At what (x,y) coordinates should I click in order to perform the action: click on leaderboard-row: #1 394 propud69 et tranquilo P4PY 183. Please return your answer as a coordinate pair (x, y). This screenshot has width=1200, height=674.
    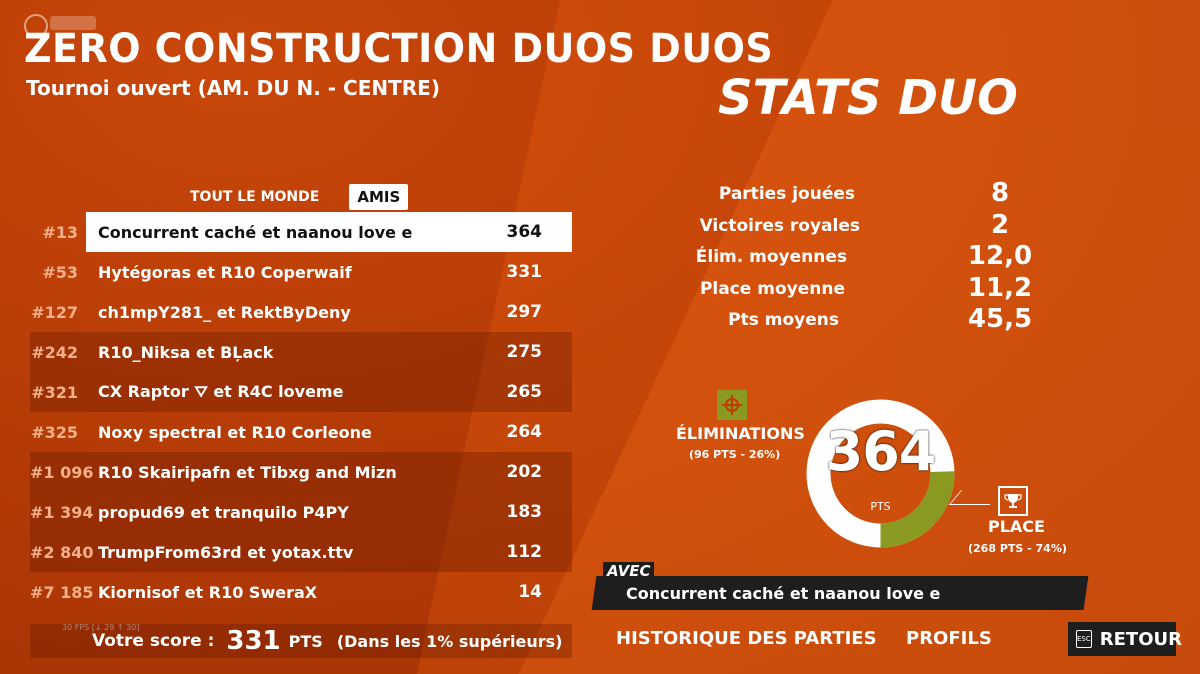
    Looking at the image, I should click on (301, 512).